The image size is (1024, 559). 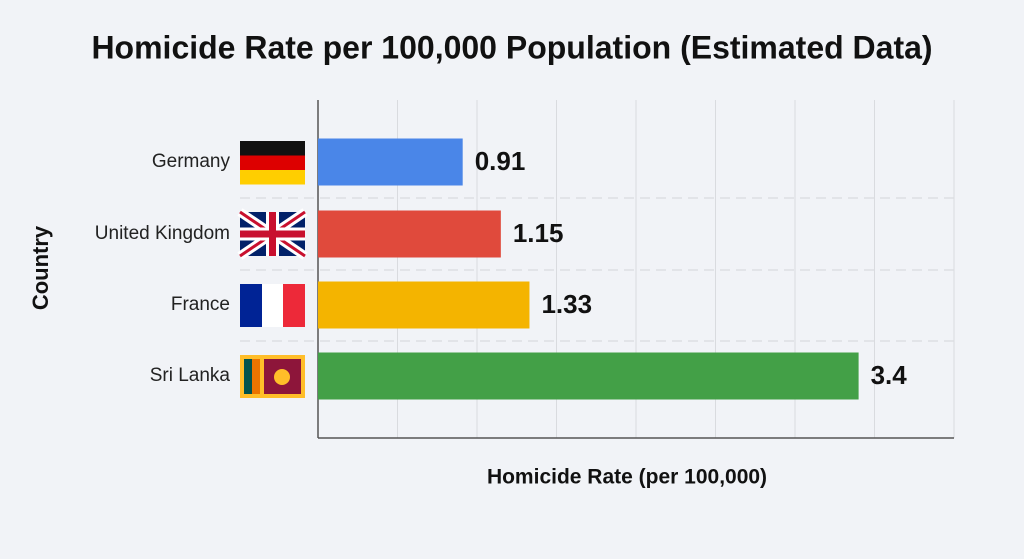 I want to click on value-label: 3.4, so click(x=889, y=375).